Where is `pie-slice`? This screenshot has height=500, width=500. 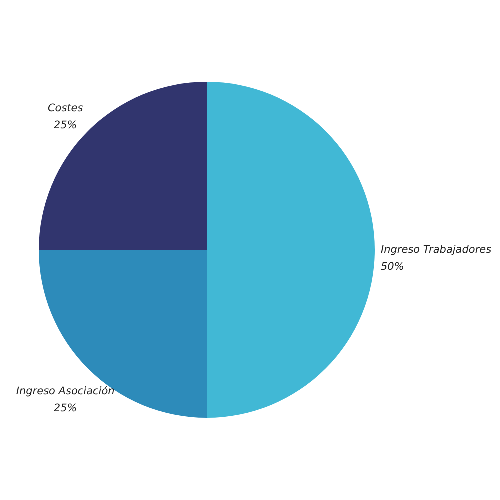
pie-slice is located at coordinates (123, 166).